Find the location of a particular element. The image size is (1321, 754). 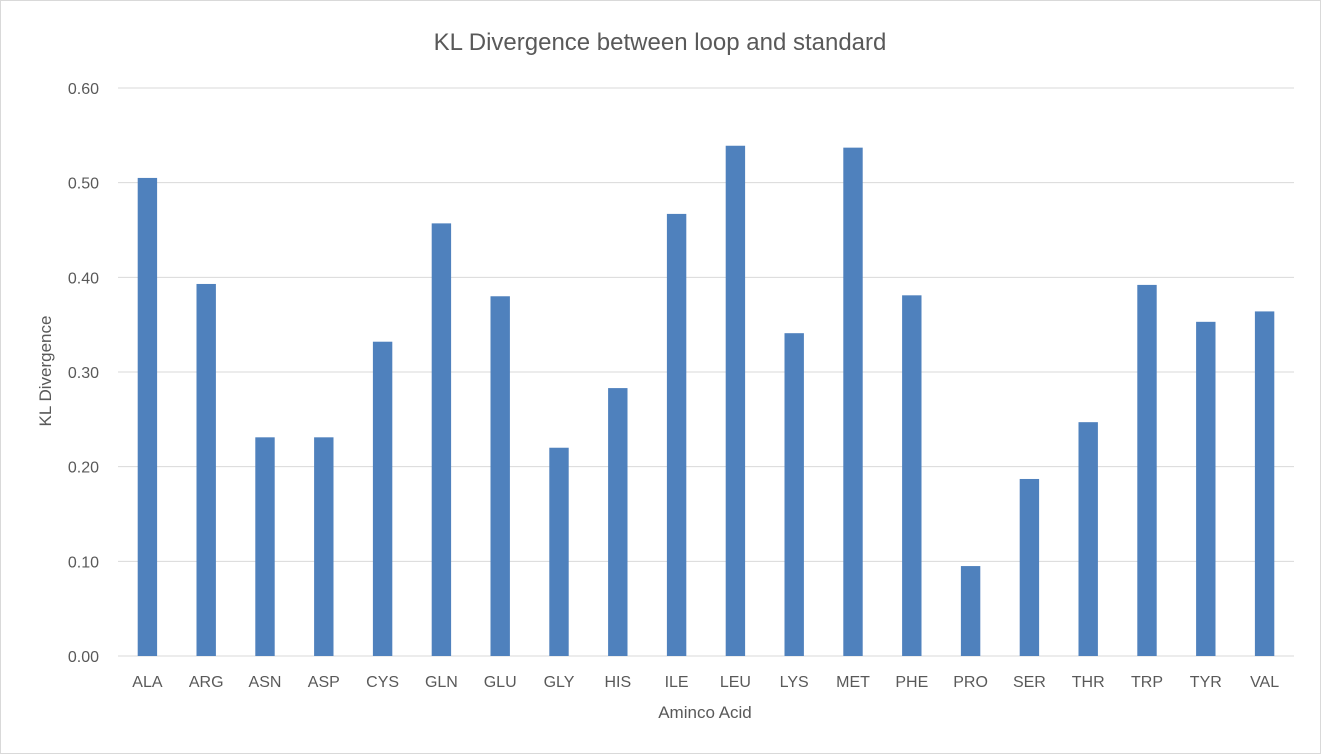

bar-ile is located at coordinates (676, 434).